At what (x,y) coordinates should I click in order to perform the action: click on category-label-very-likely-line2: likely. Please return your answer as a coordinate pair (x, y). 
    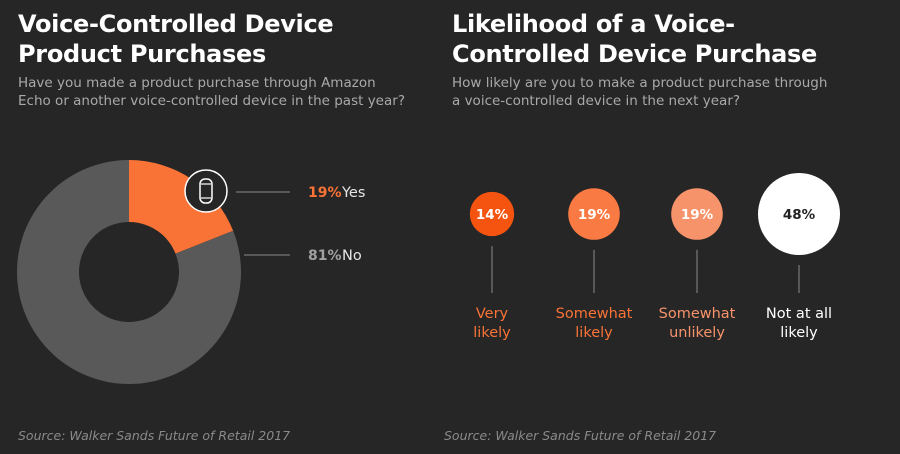
    Looking at the image, I should click on (492, 333).